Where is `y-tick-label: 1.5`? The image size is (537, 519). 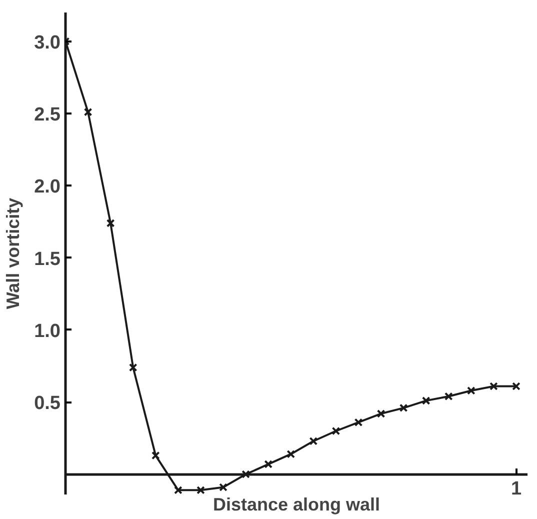 y-tick-label: 1.5 is located at coordinates (47, 259).